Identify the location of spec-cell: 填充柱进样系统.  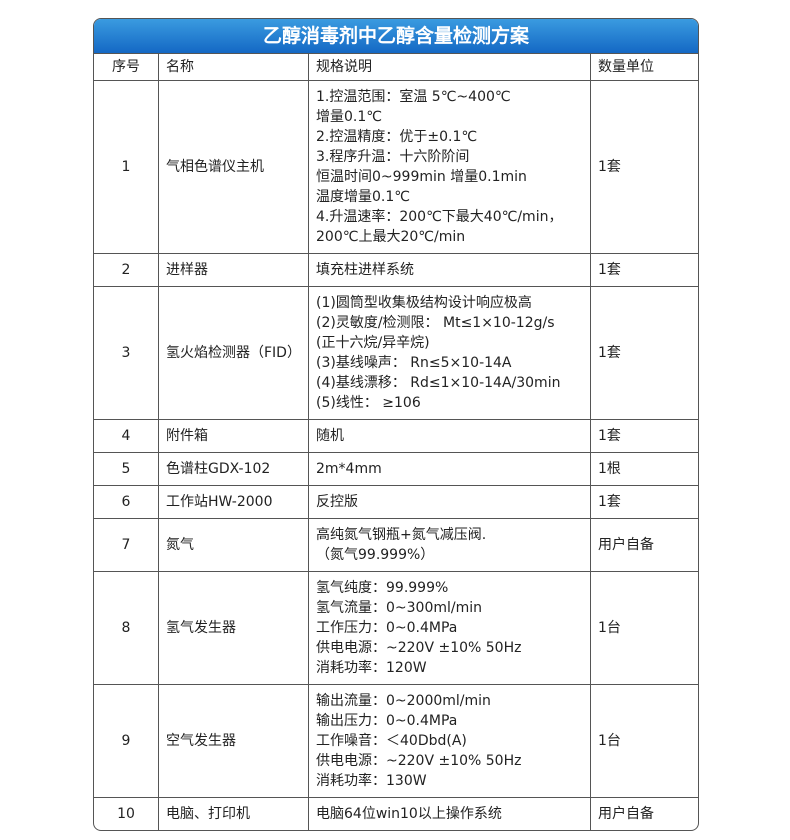
(449, 270).